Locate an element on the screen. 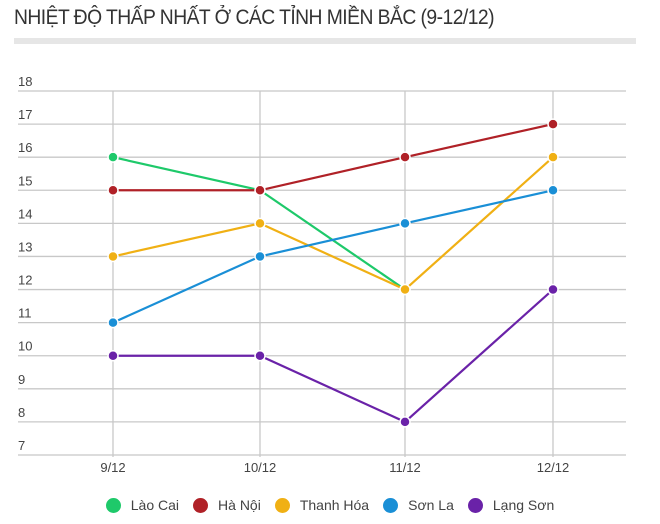 The image size is (660, 524). legend-item: Hà Nội is located at coordinates (227, 505).